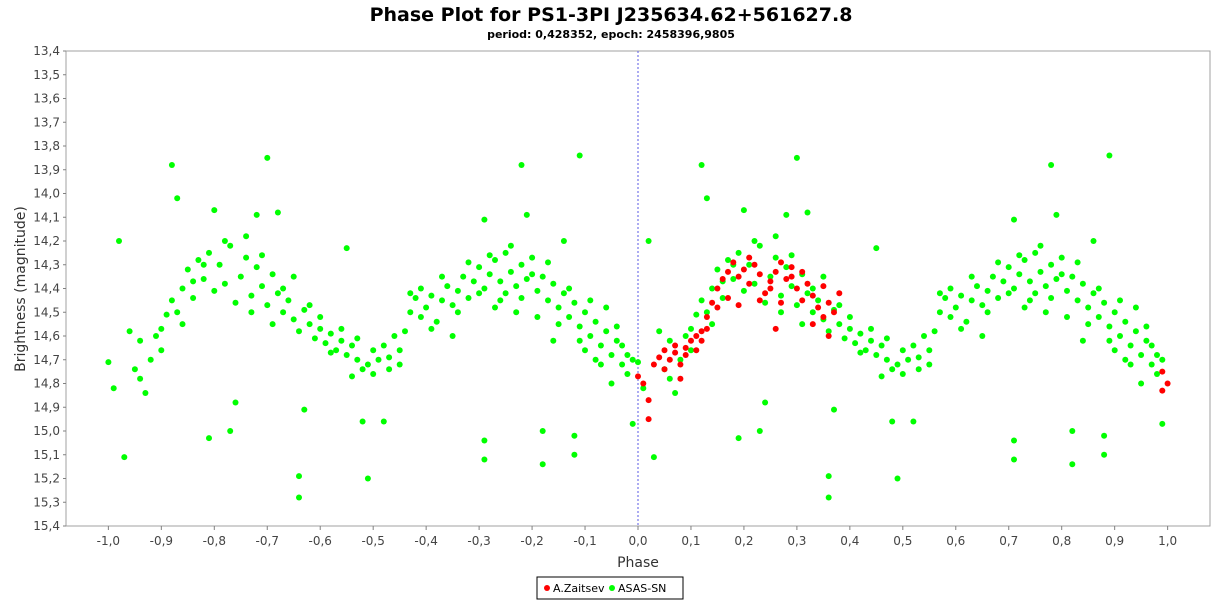  What do you see at coordinates (425, 541) in the screenshot?
I see `x-tick-label: -0,4` at bounding box center [425, 541].